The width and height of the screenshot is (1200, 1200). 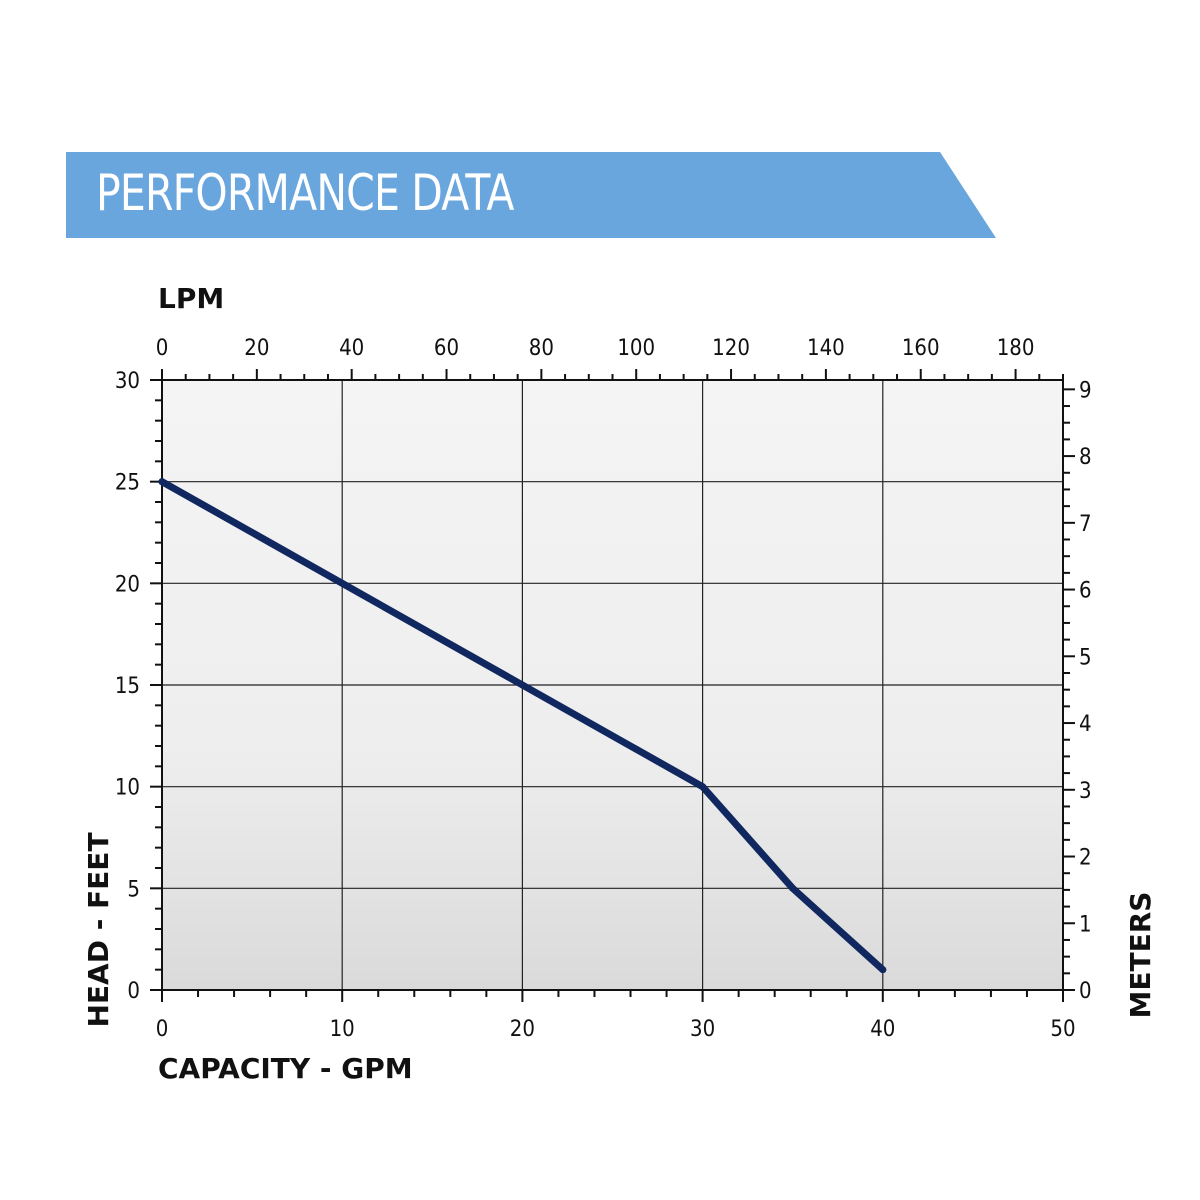 I want to click on banner-shape, so click(x=531, y=195).